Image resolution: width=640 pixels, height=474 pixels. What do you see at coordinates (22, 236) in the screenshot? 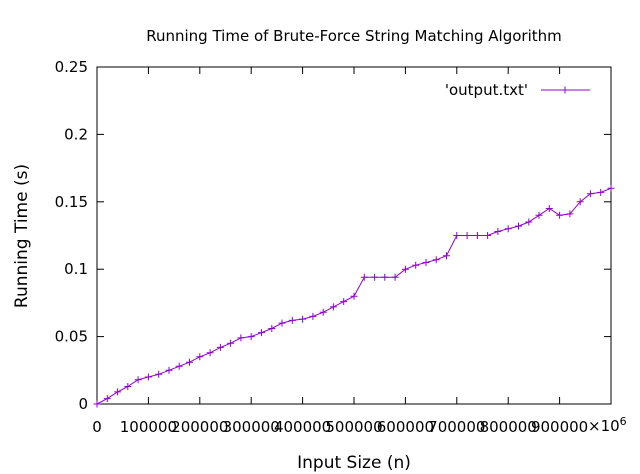
I see `y-axis-title: Running Time (s)` at bounding box center [22, 236].